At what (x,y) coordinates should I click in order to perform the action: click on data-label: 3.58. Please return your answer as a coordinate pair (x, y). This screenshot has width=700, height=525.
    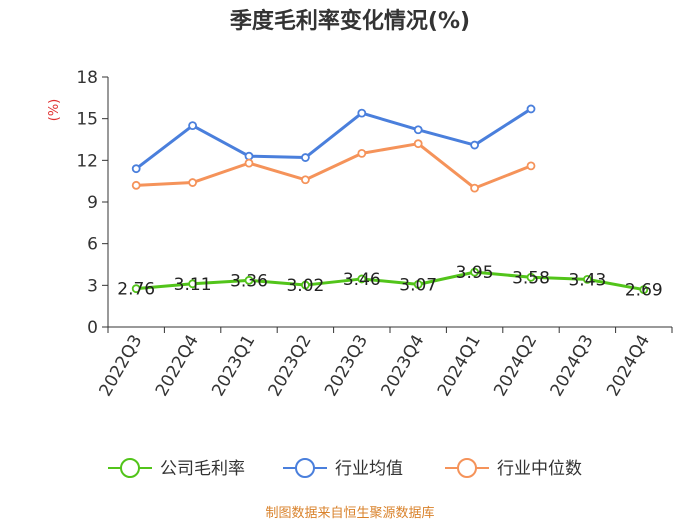
    Looking at the image, I should click on (531, 278).